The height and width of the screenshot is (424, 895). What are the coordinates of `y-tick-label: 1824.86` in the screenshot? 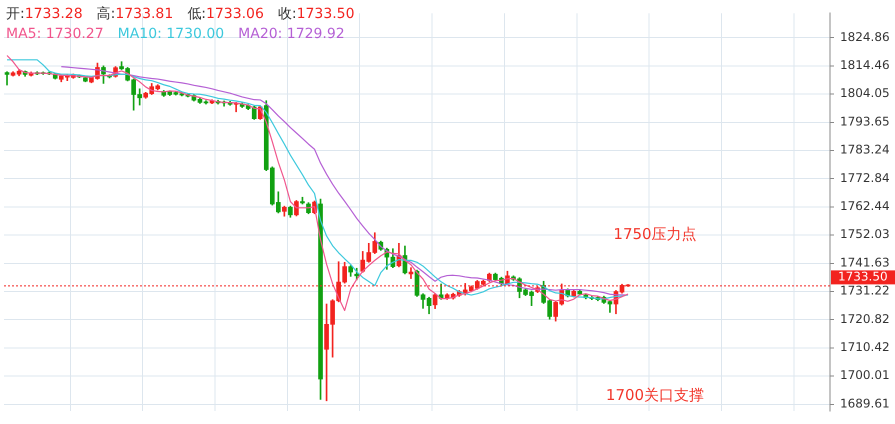 It's located at (865, 37).